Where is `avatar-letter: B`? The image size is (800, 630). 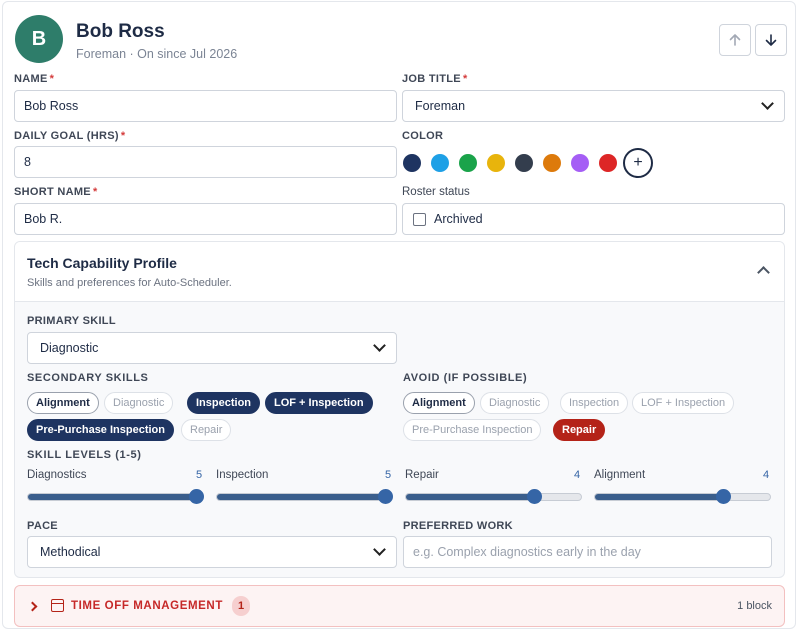
avatar-letter: B is located at coordinates (39, 38).